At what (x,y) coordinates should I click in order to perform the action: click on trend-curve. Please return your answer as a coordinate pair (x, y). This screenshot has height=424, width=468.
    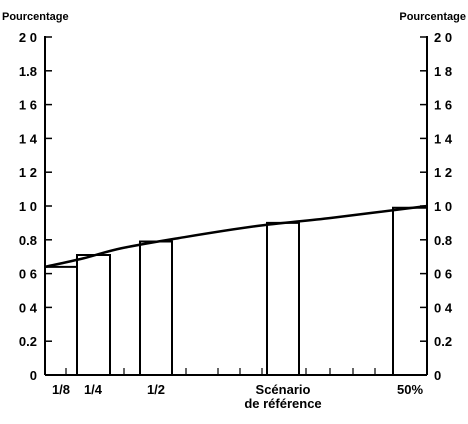
    Looking at the image, I should click on (236, 236).